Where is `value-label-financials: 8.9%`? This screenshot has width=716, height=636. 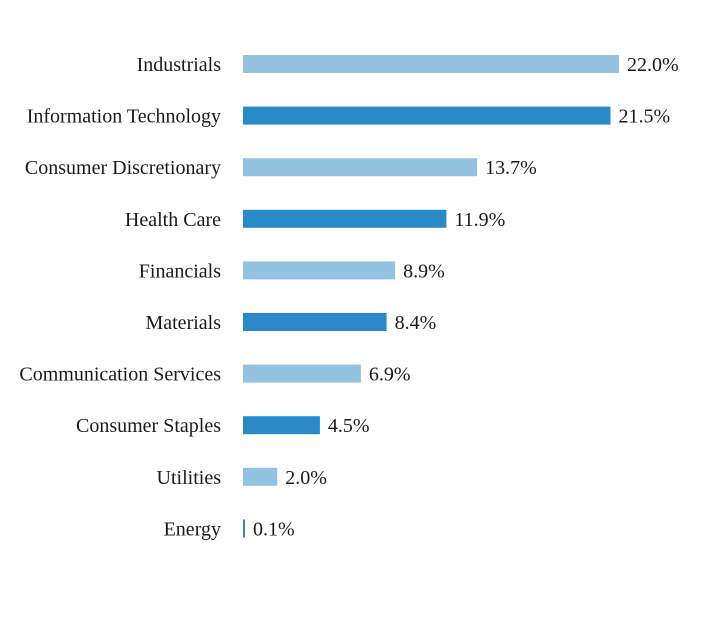 value-label-financials: 8.9% is located at coordinates (424, 271).